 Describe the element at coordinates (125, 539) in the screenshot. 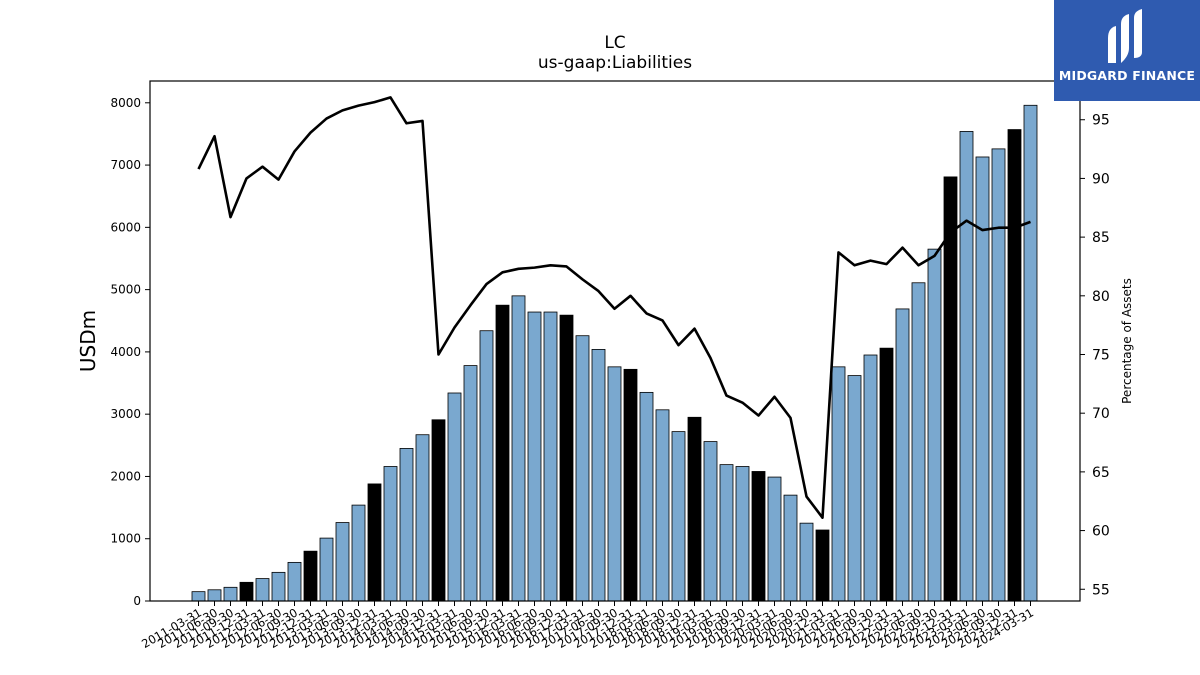

I see `y-tick-label: 1000` at that location.